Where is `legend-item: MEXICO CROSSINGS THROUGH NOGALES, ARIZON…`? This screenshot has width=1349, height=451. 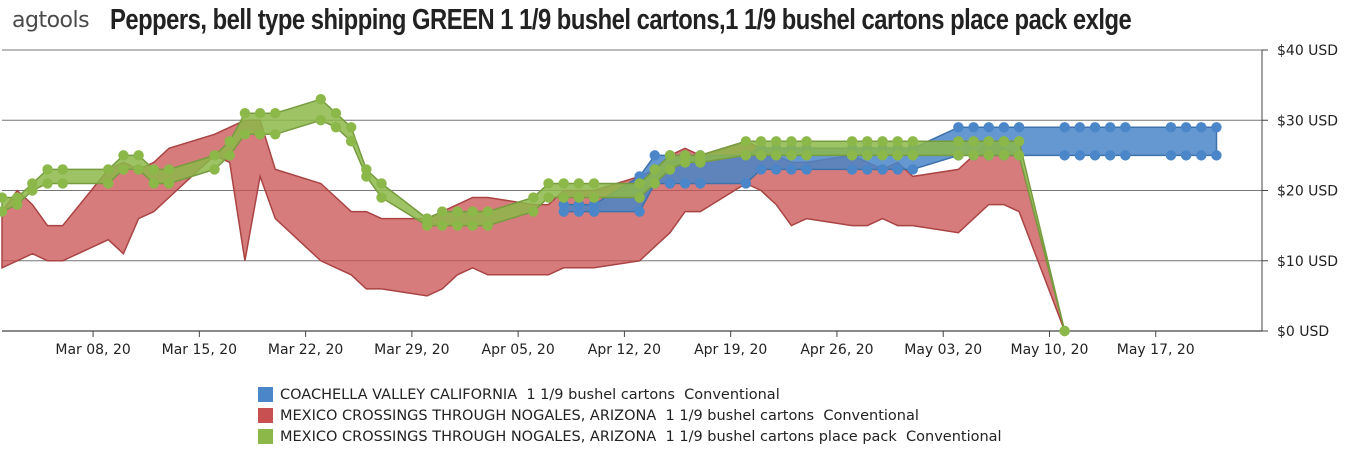 legend-item: MEXICO CROSSINGS THROUGH NOGALES, ARIZON… is located at coordinates (630, 415).